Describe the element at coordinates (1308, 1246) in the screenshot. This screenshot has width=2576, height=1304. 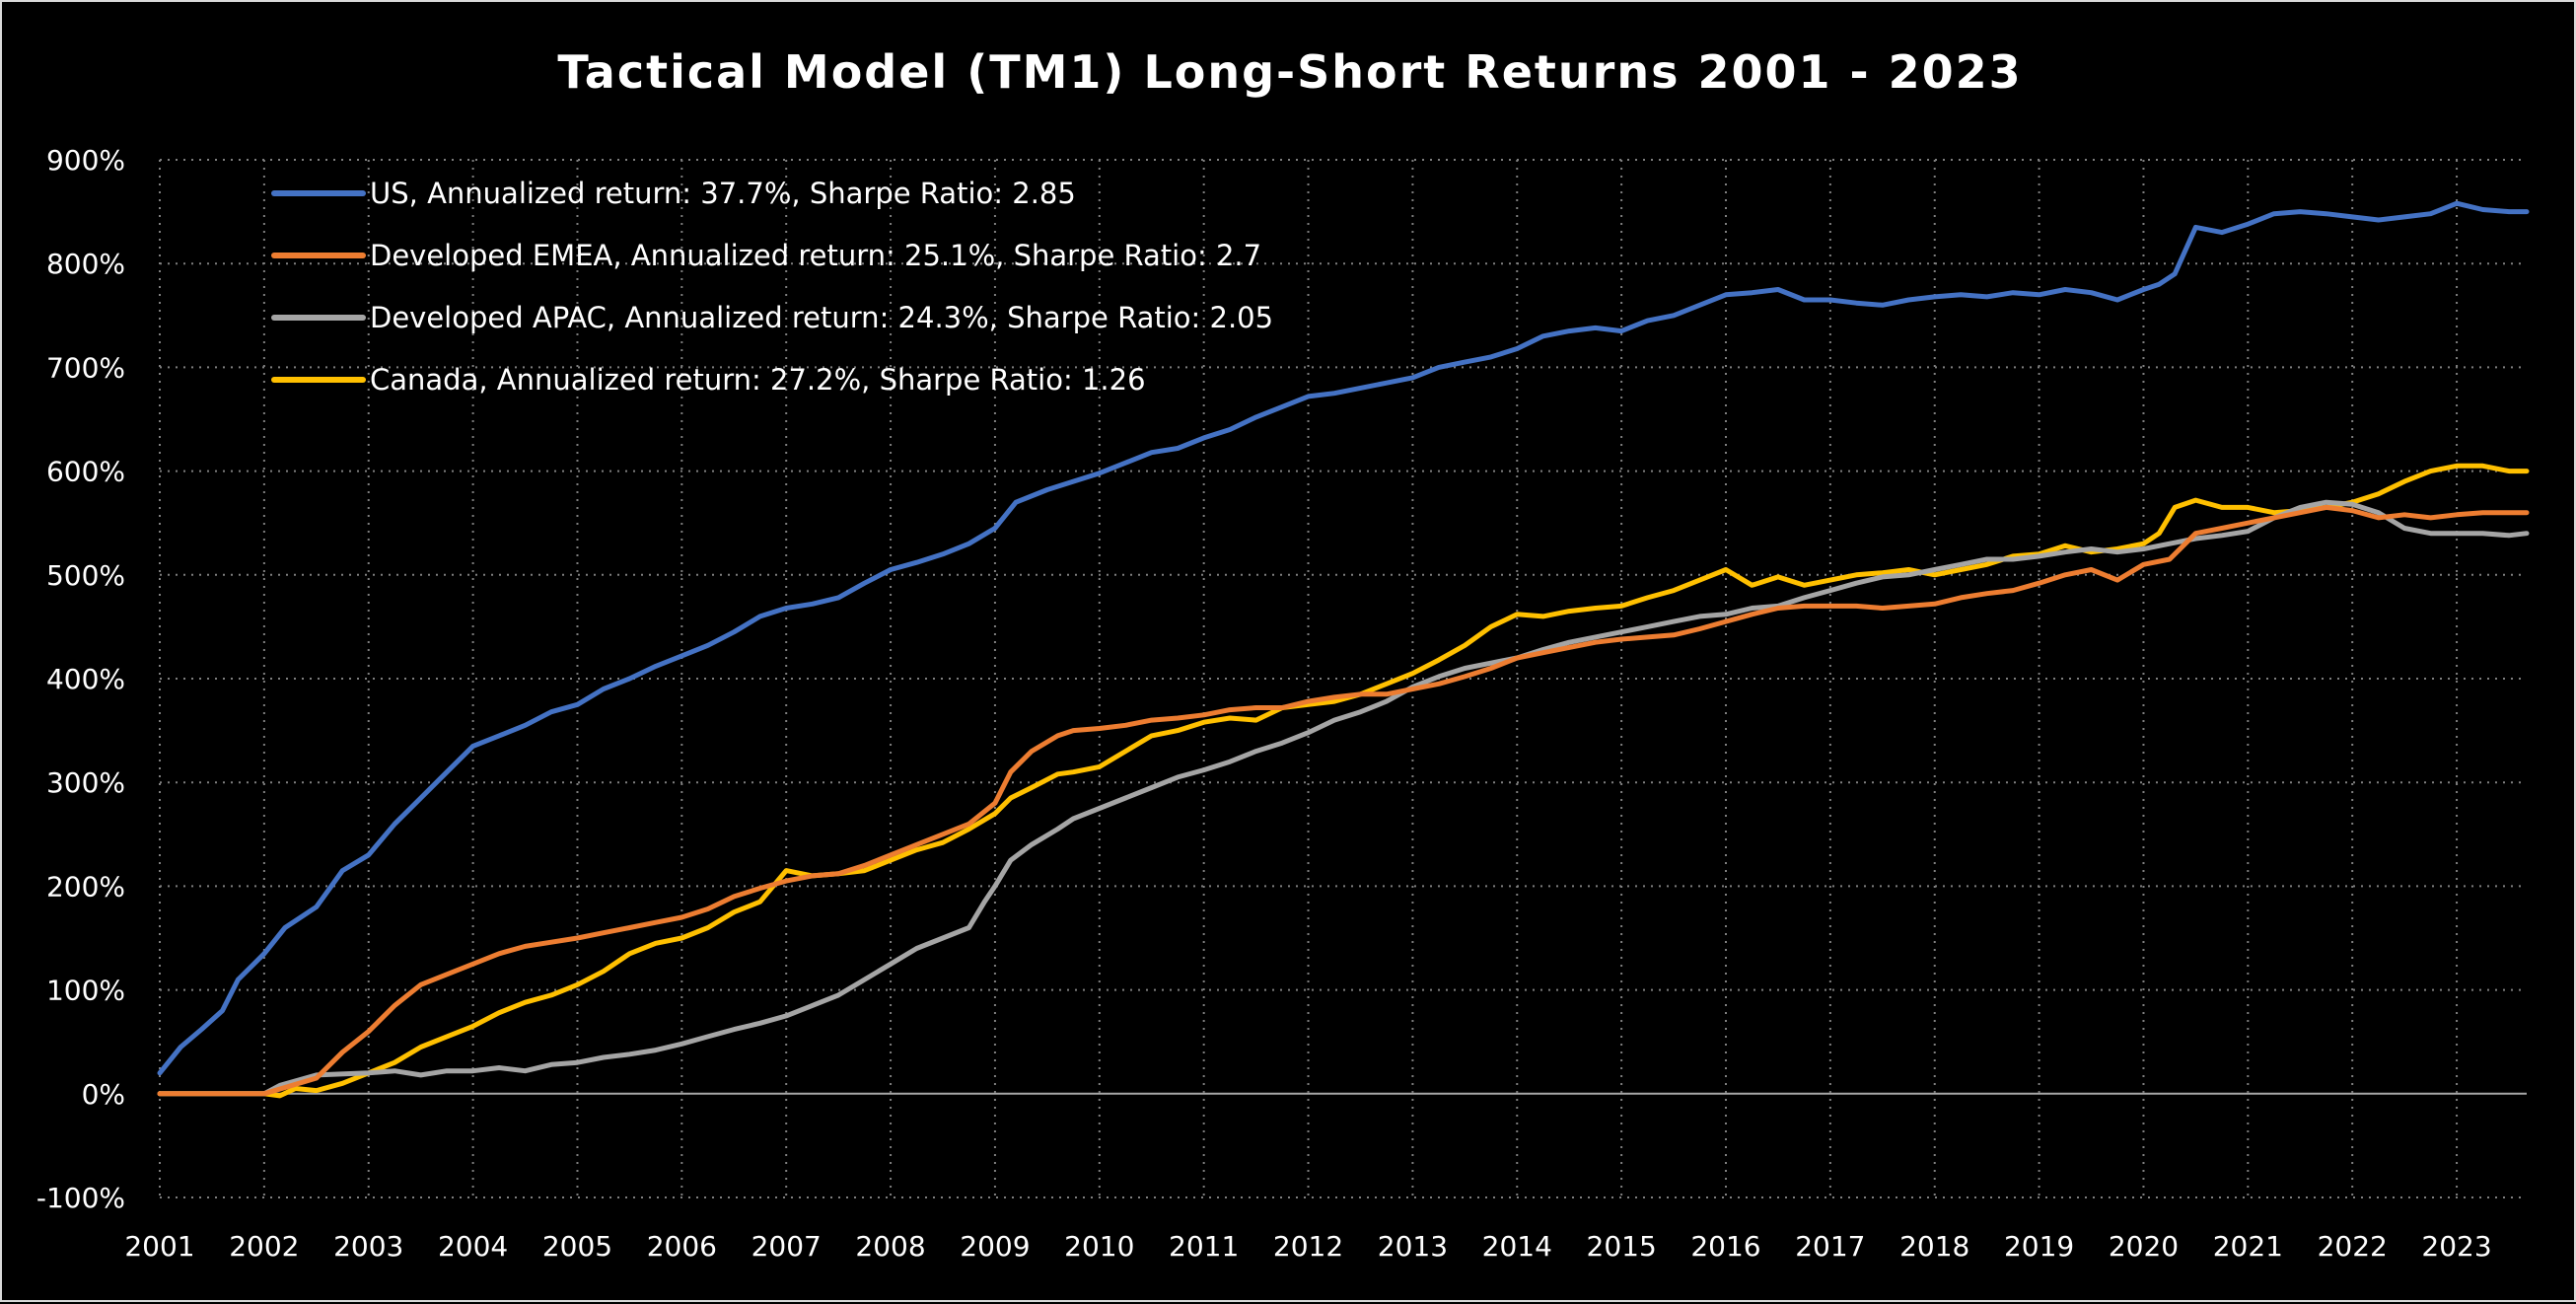
I see `x-tick-label: 2012` at that location.